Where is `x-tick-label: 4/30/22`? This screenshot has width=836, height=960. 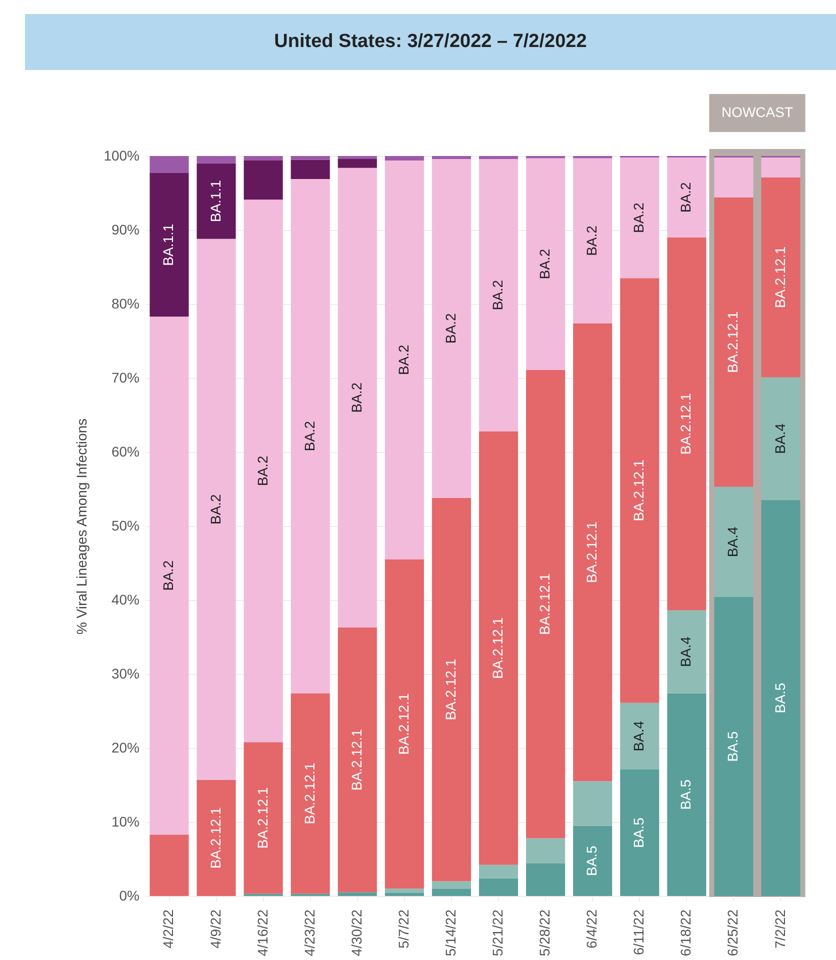
x-tick-label: 4/30/22 is located at coordinates (356, 932).